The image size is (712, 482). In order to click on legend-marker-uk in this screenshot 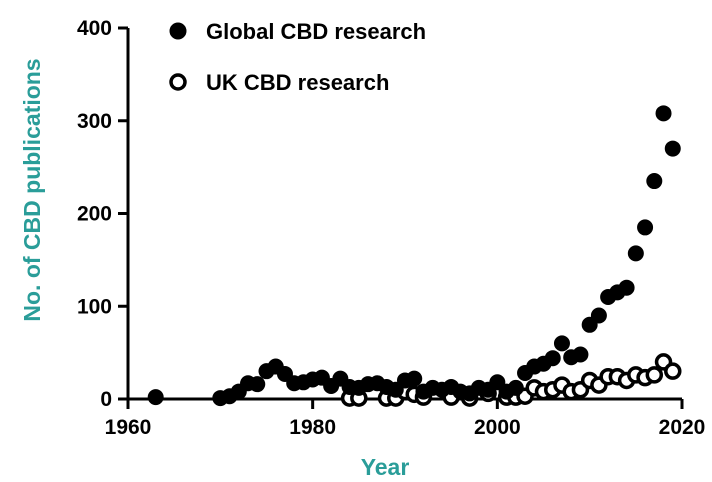, I will do `click(178, 82)`.